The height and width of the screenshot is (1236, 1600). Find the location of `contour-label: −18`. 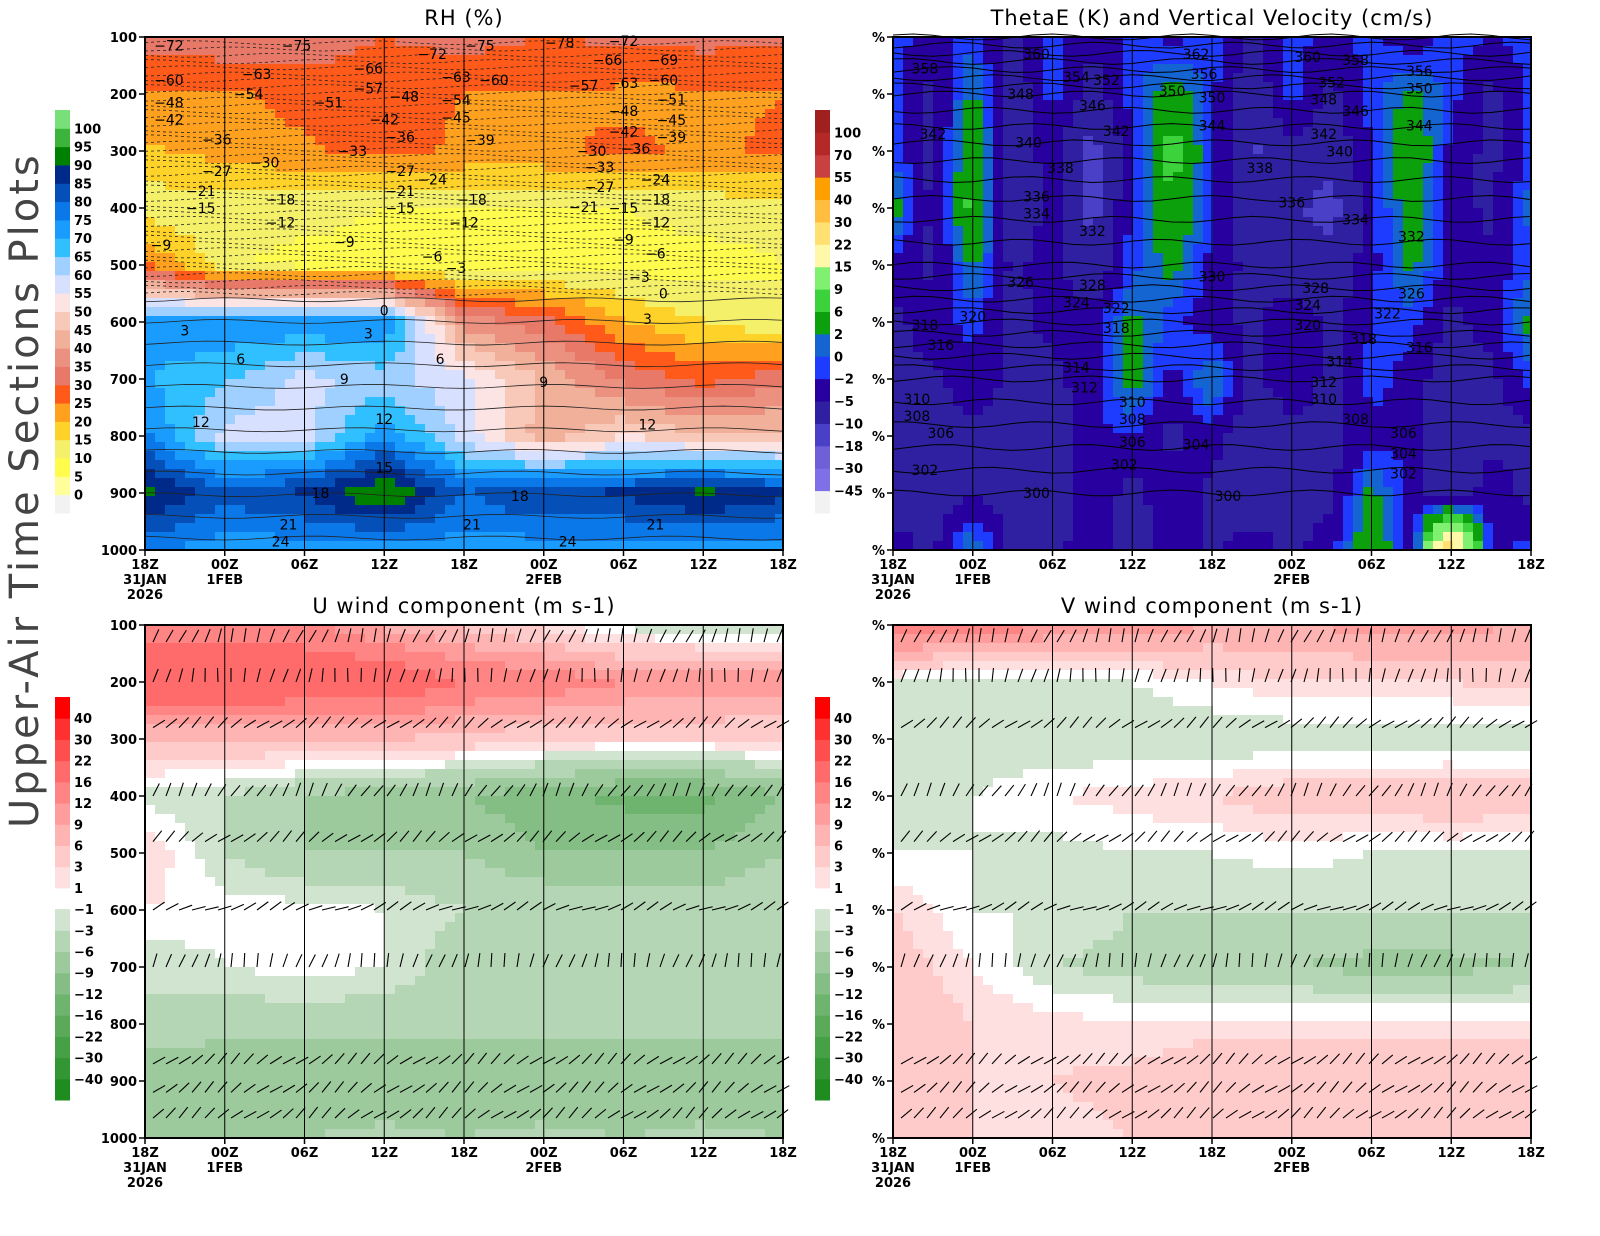

contour-label: −18 is located at coordinates (656, 200).